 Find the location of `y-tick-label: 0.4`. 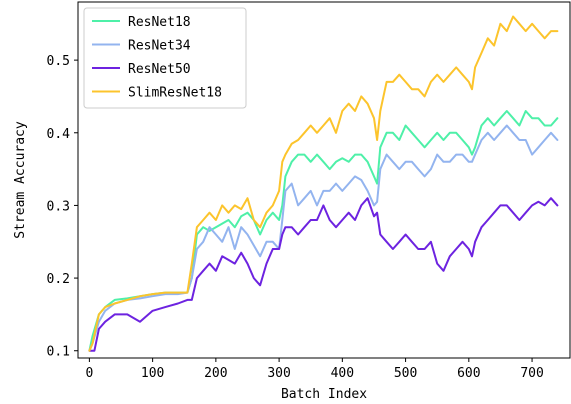

y-tick-label: 0.4 is located at coordinates (59, 134).